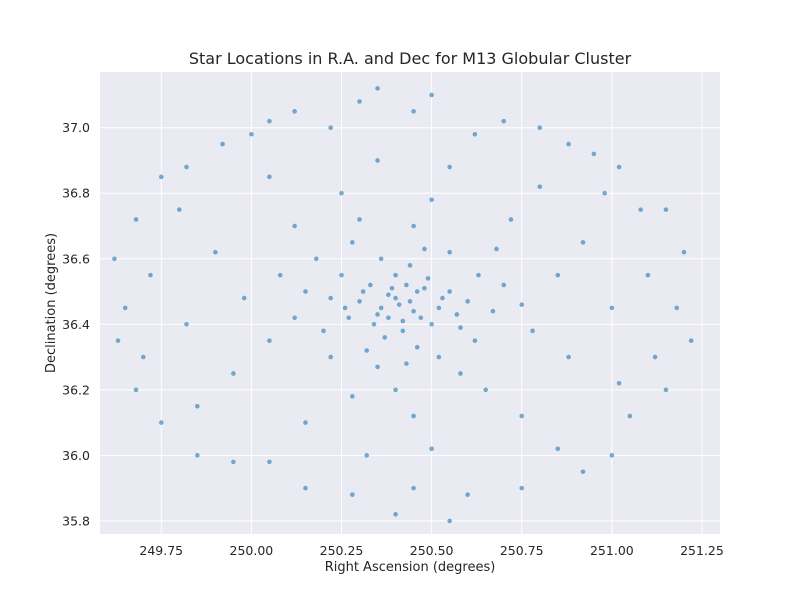 The image size is (800, 600). Describe the element at coordinates (342, 550) in the screenshot. I see `x-tick-label: 250.25` at that location.